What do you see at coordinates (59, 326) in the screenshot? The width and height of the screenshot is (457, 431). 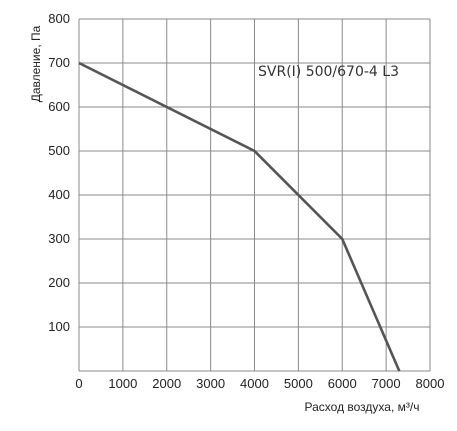 I see `y-tick-label: 100` at bounding box center [59, 326].